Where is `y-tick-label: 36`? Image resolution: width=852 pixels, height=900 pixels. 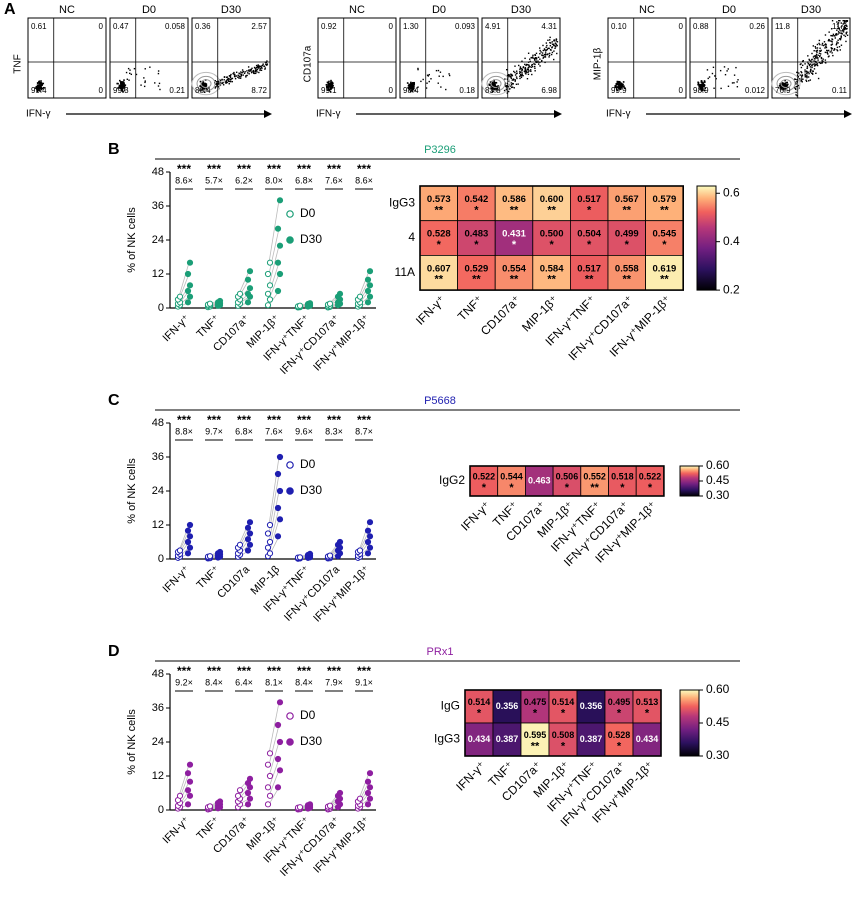 y-tick-label: 36 is located at coordinates (158, 457).